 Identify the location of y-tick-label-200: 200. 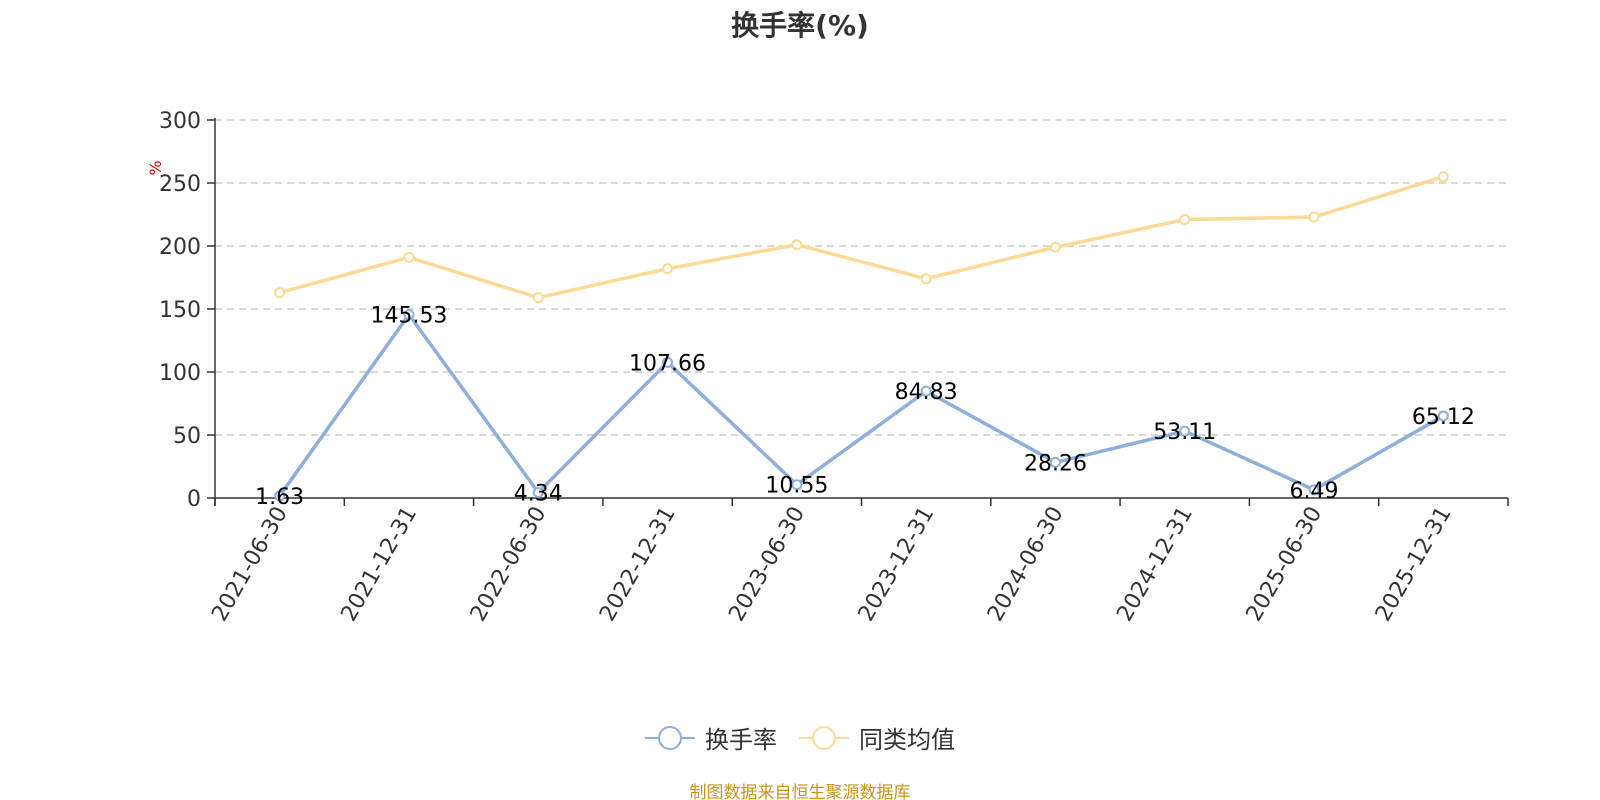
(180, 247).